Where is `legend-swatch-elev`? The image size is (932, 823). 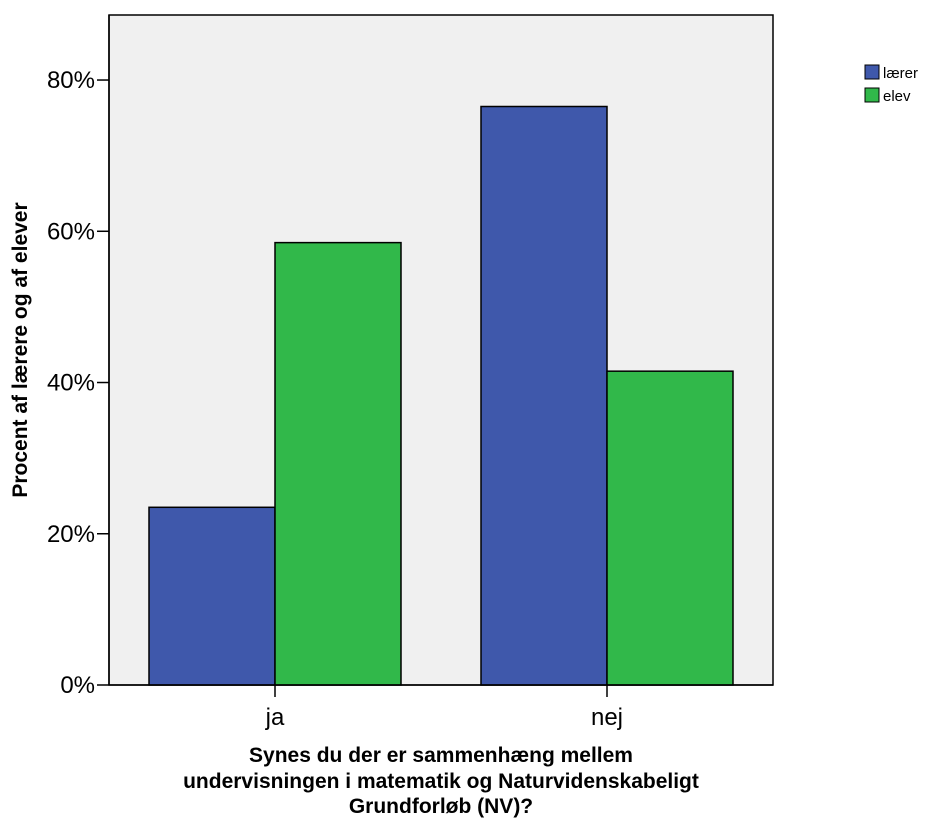 legend-swatch-elev is located at coordinates (872, 95).